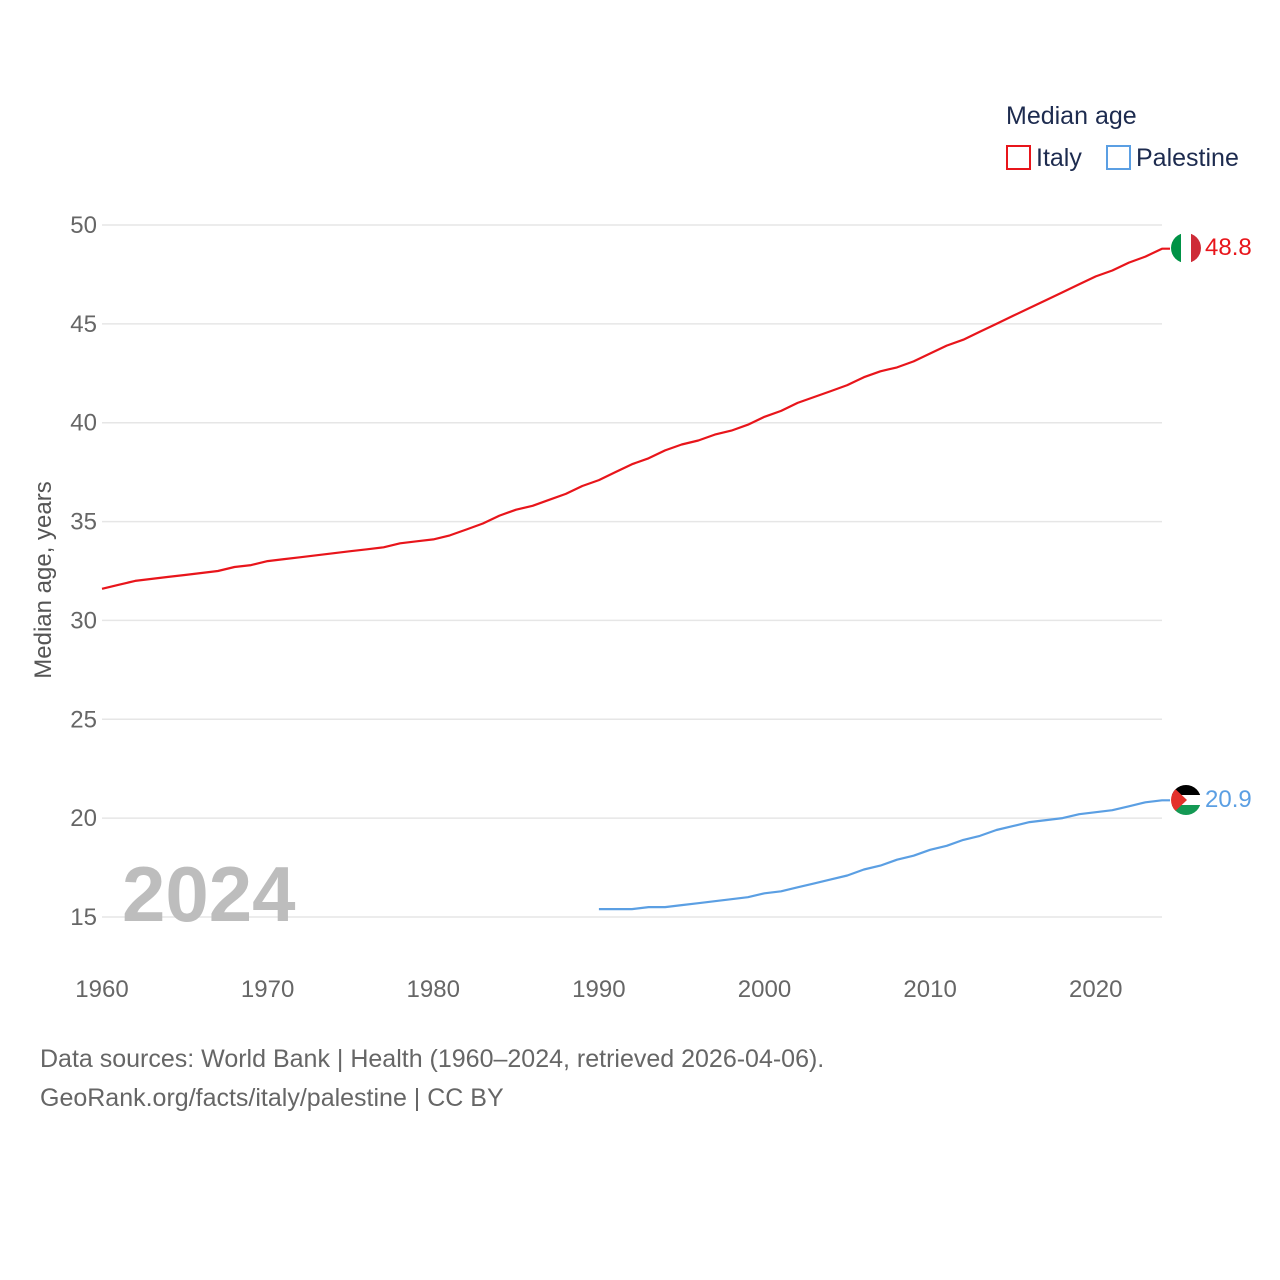 The width and height of the screenshot is (1280, 1280). Describe the element at coordinates (83, 225) in the screenshot. I see `y-tick-label: 50` at that location.